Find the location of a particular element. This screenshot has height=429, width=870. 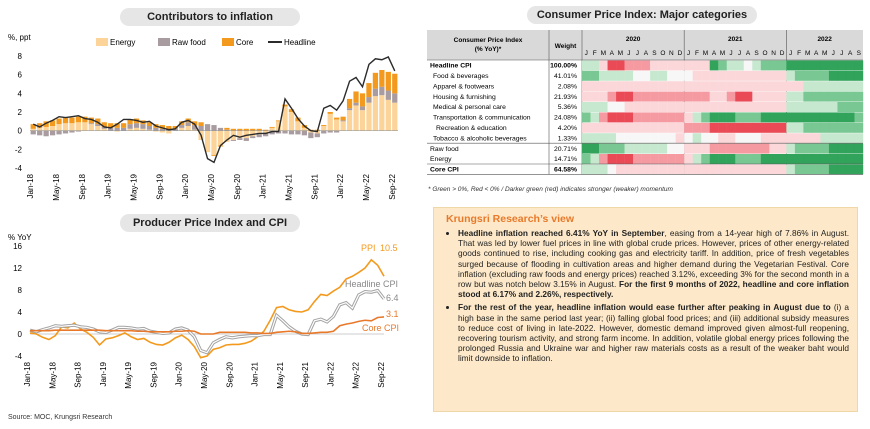

core-cpi-value-label: 3.1 is located at coordinates (392, 314).